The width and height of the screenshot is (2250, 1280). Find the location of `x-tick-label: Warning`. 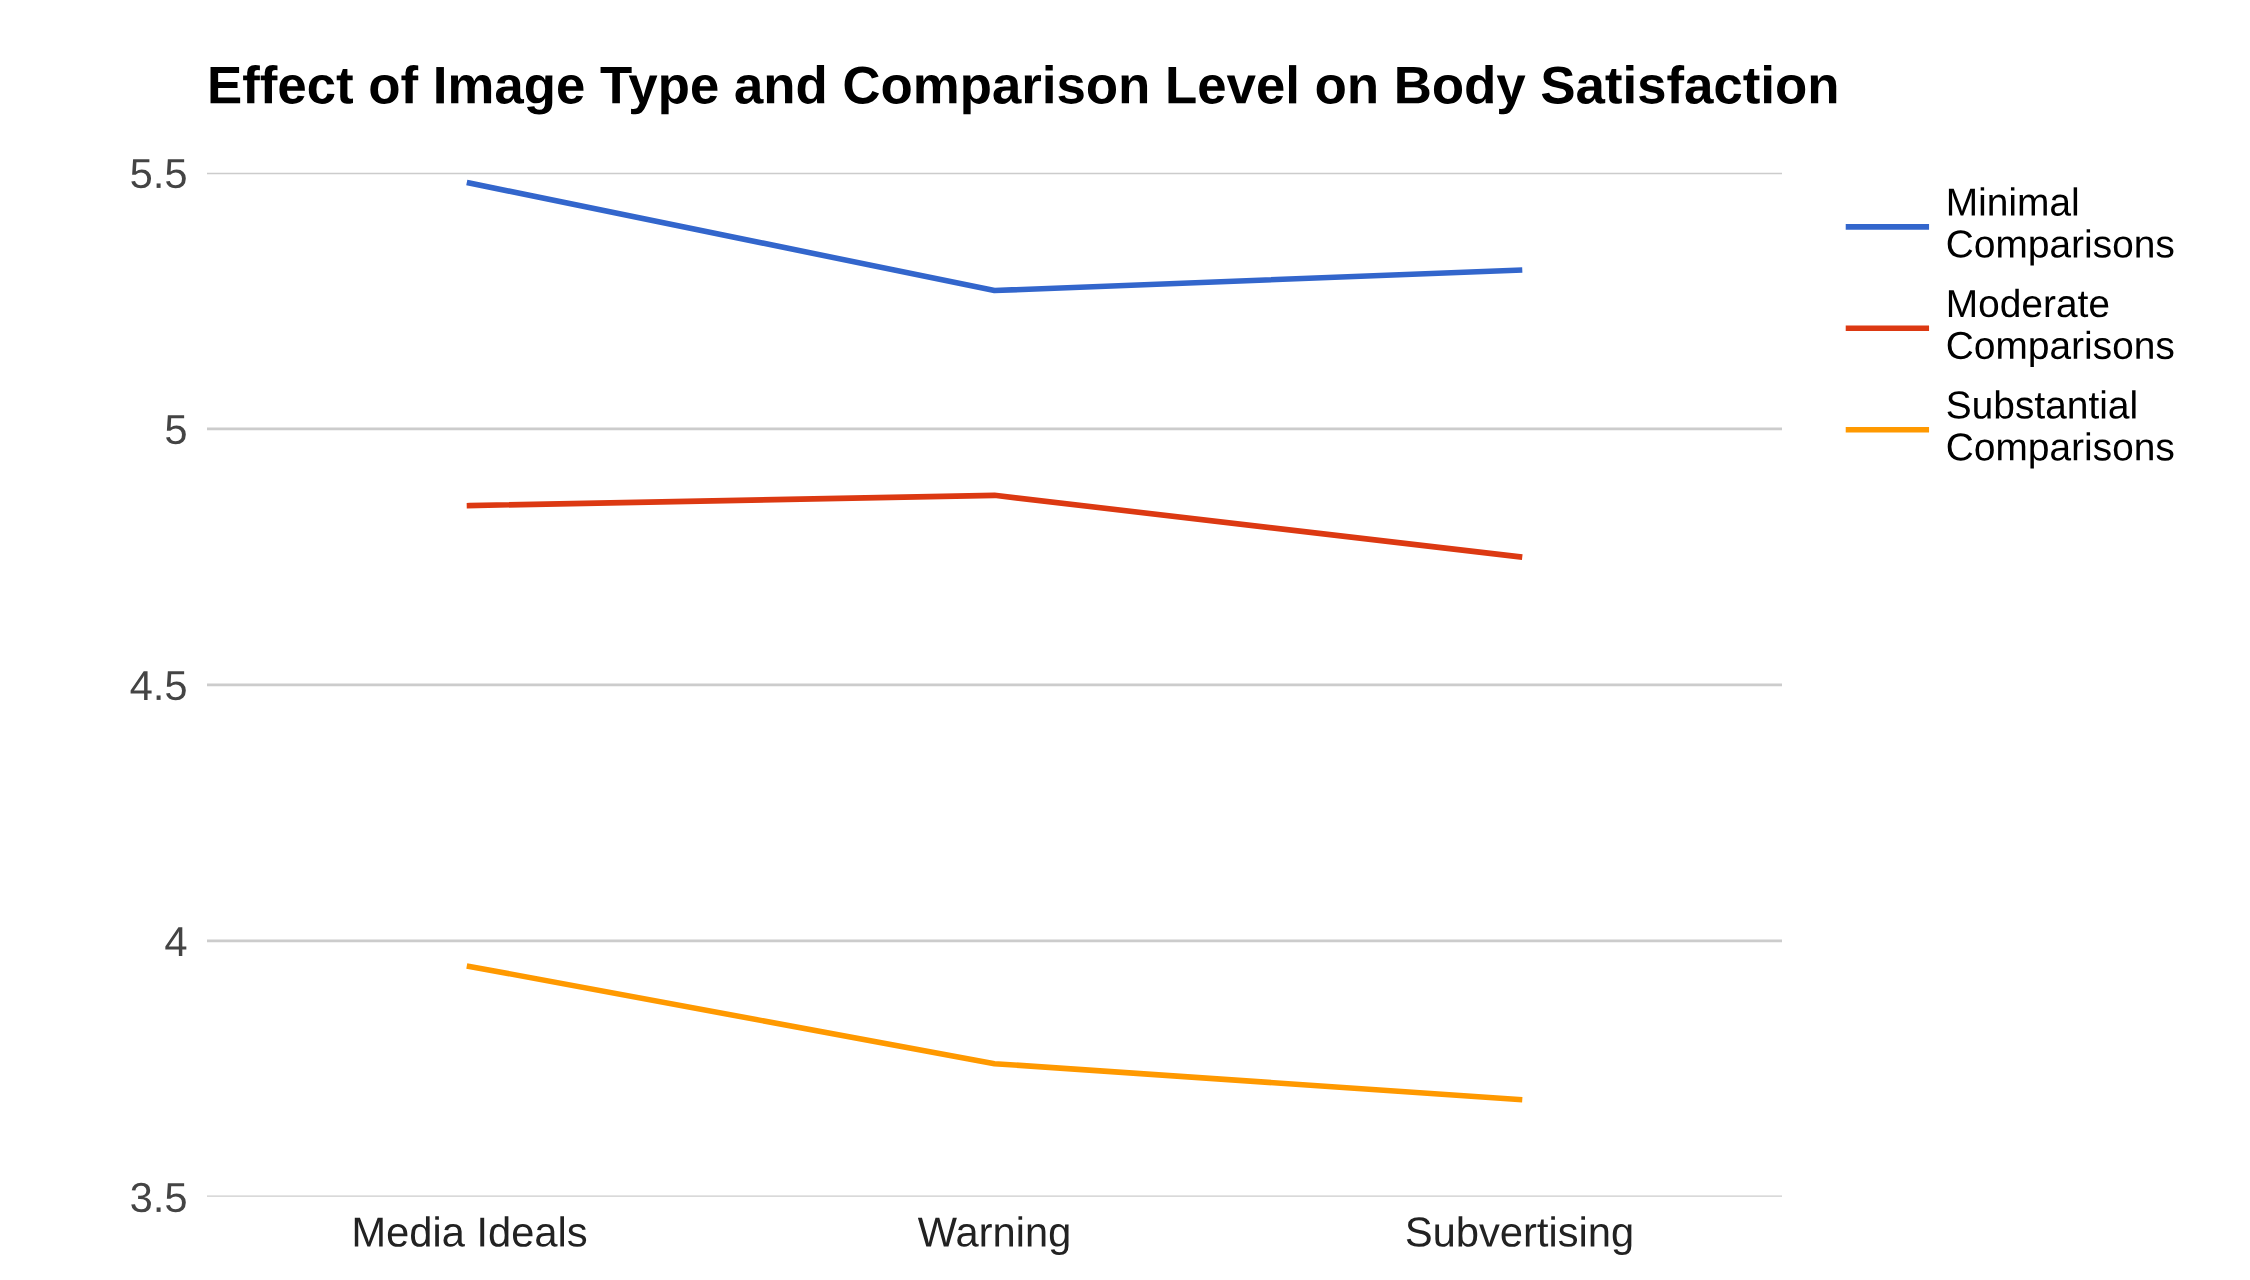

x-tick-label: Warning is located at coordinates (993, 1236).